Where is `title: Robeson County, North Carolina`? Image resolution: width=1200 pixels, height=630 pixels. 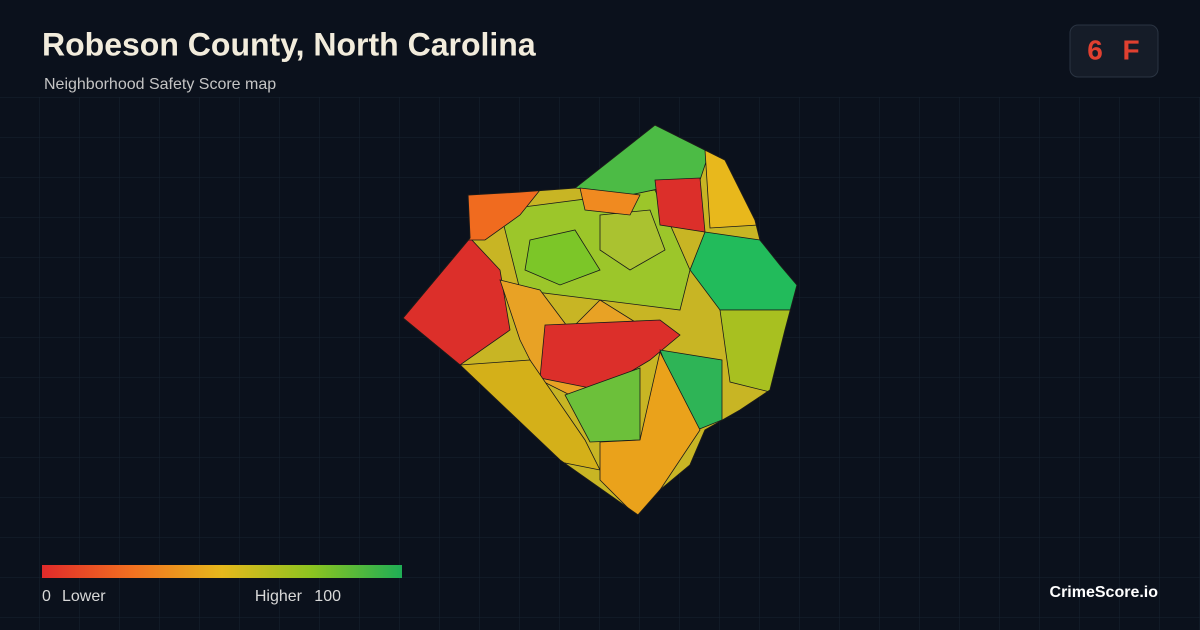
title: Robeson County, North Carolina is located at coordinates (289, 44).